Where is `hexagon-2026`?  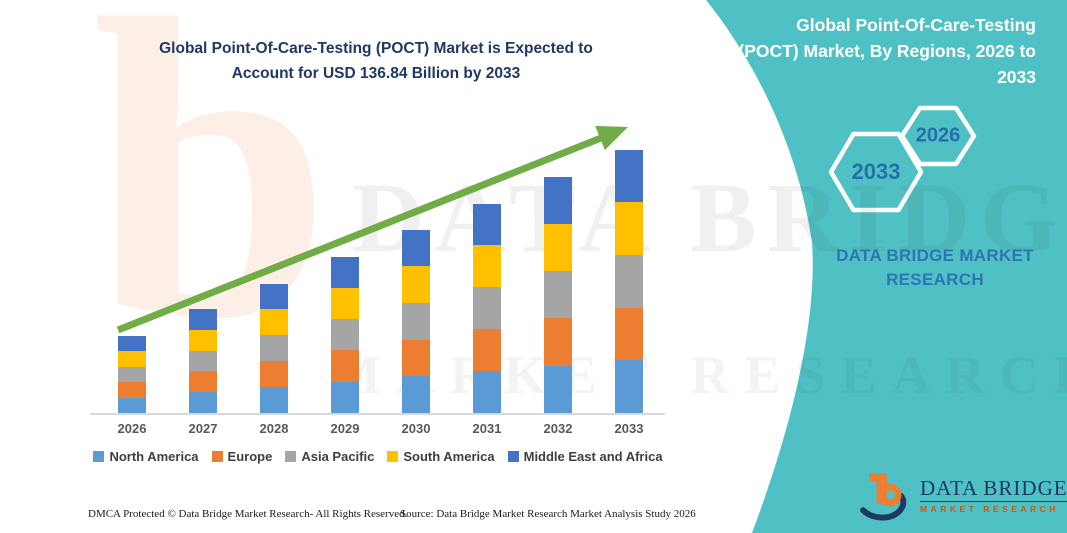
hexagon-2026 is located at coordinates (938, 136).